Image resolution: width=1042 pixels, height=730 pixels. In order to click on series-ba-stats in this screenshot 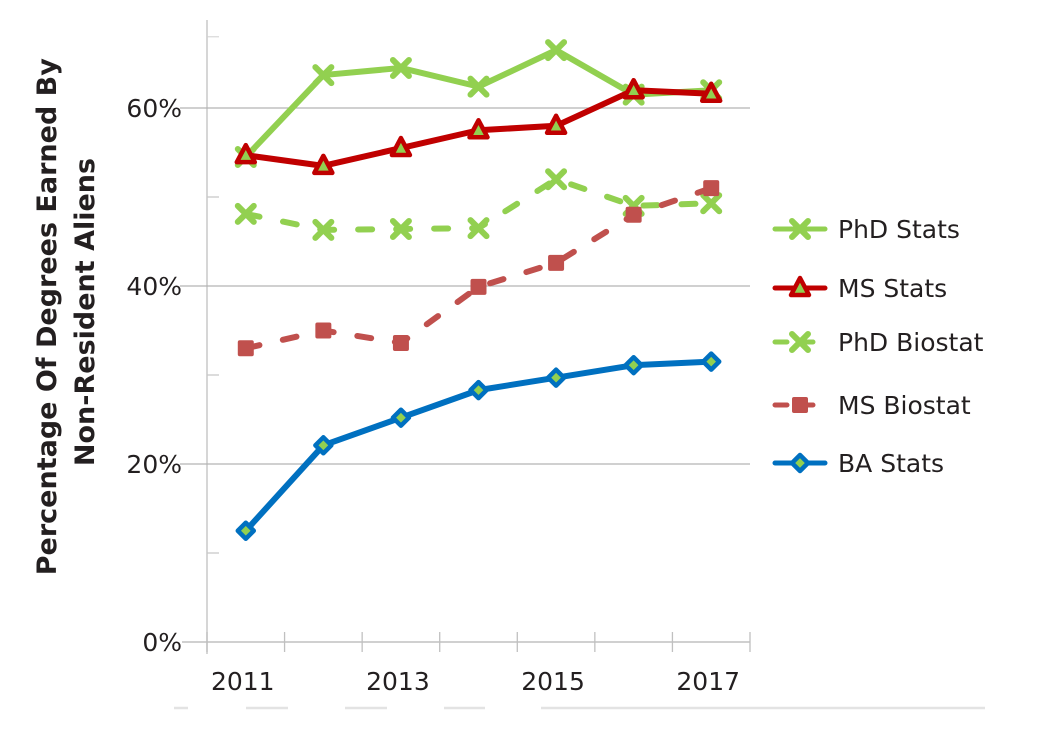, I will do `click(478, 446)`.